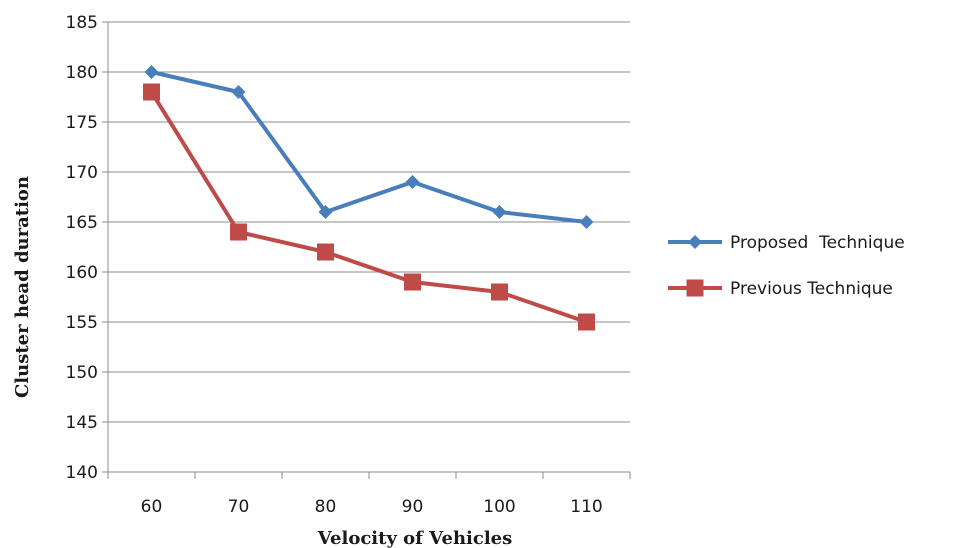  What do you see at coordinates (586, 507) in the screenshot?
I see `x-tick-label-110: 110` at bounding box center [586, 507].